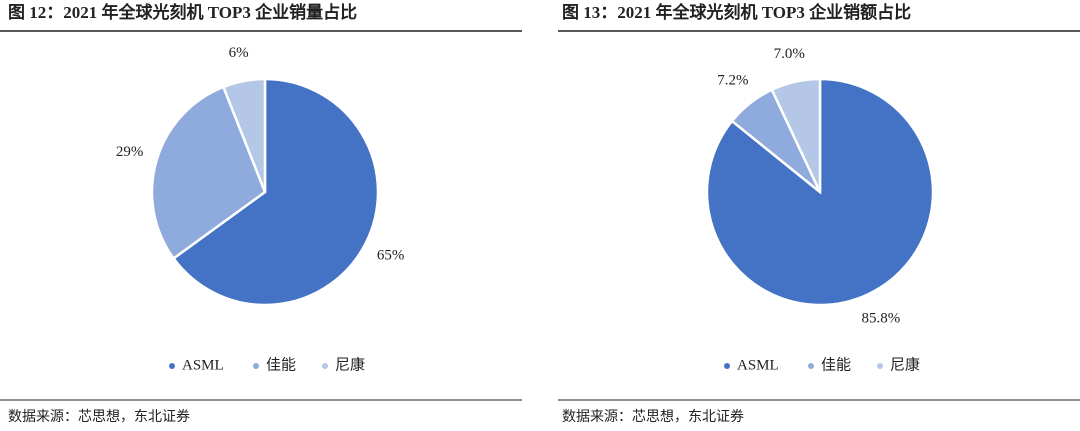  I want to click on data-label: 6%, so click(239, 53).